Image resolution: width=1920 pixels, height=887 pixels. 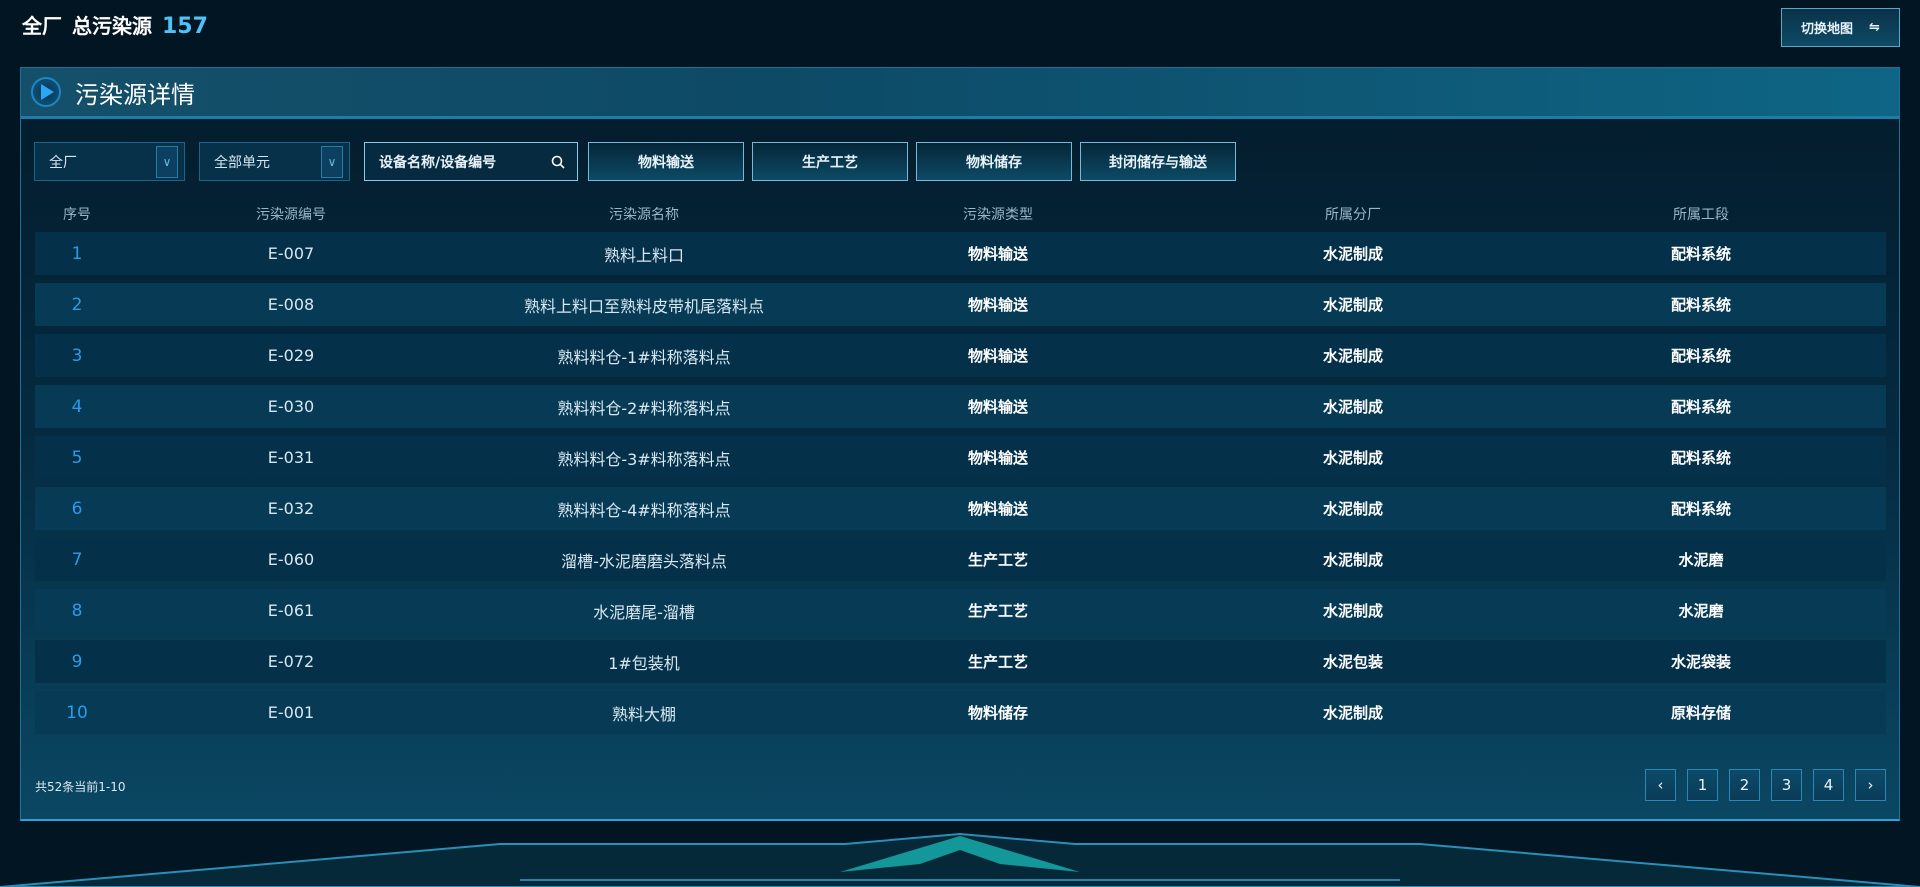 I want to click on panel-title: 污染源详情, so click(x=135, y=94).